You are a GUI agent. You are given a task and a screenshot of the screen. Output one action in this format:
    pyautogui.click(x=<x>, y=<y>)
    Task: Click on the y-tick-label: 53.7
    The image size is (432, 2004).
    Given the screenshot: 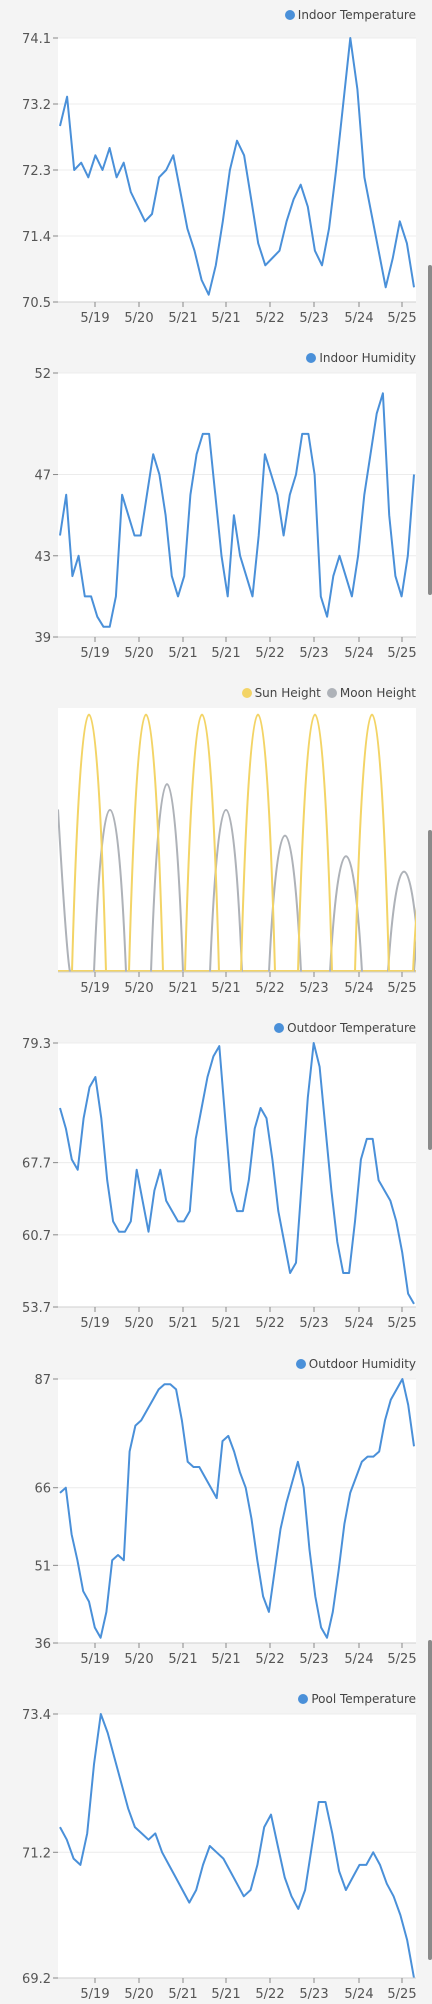 What is the action you would take?
    pyautogui.click(x=36, y=1308)
    